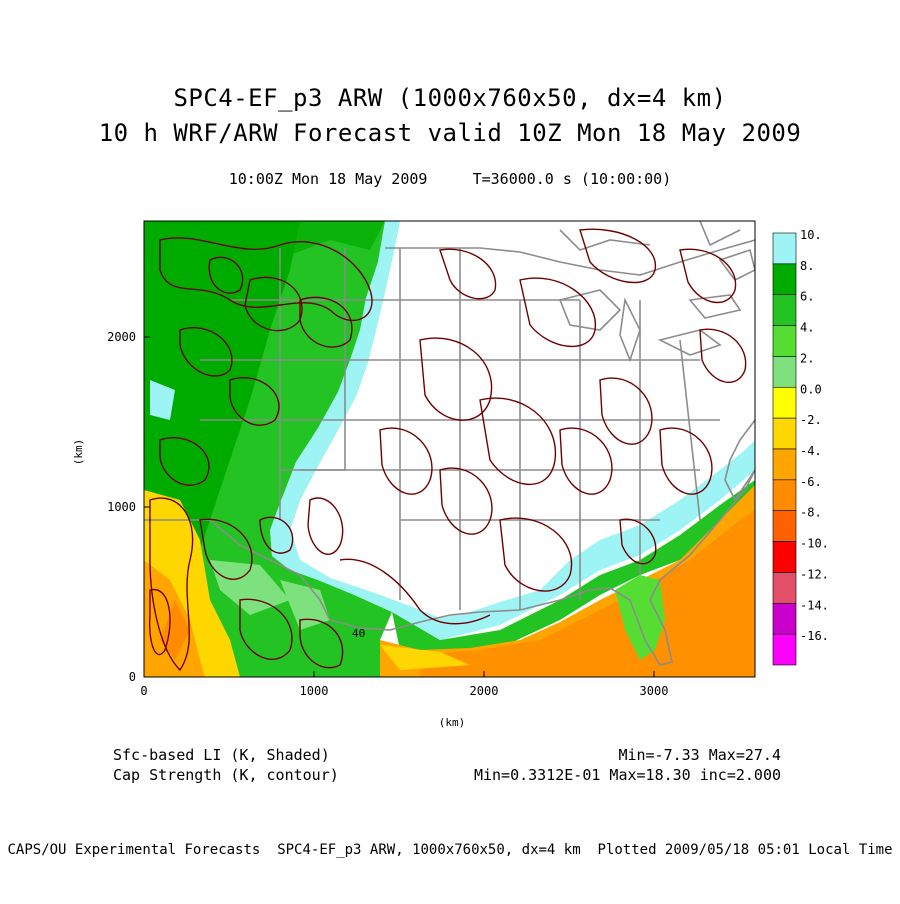 The height and width of the screenshot is (904, 900). What do you see at coordinates (814, 544) in the screenshot?
I see `colorbar-label: -10.` at bounding box center [814, 544].